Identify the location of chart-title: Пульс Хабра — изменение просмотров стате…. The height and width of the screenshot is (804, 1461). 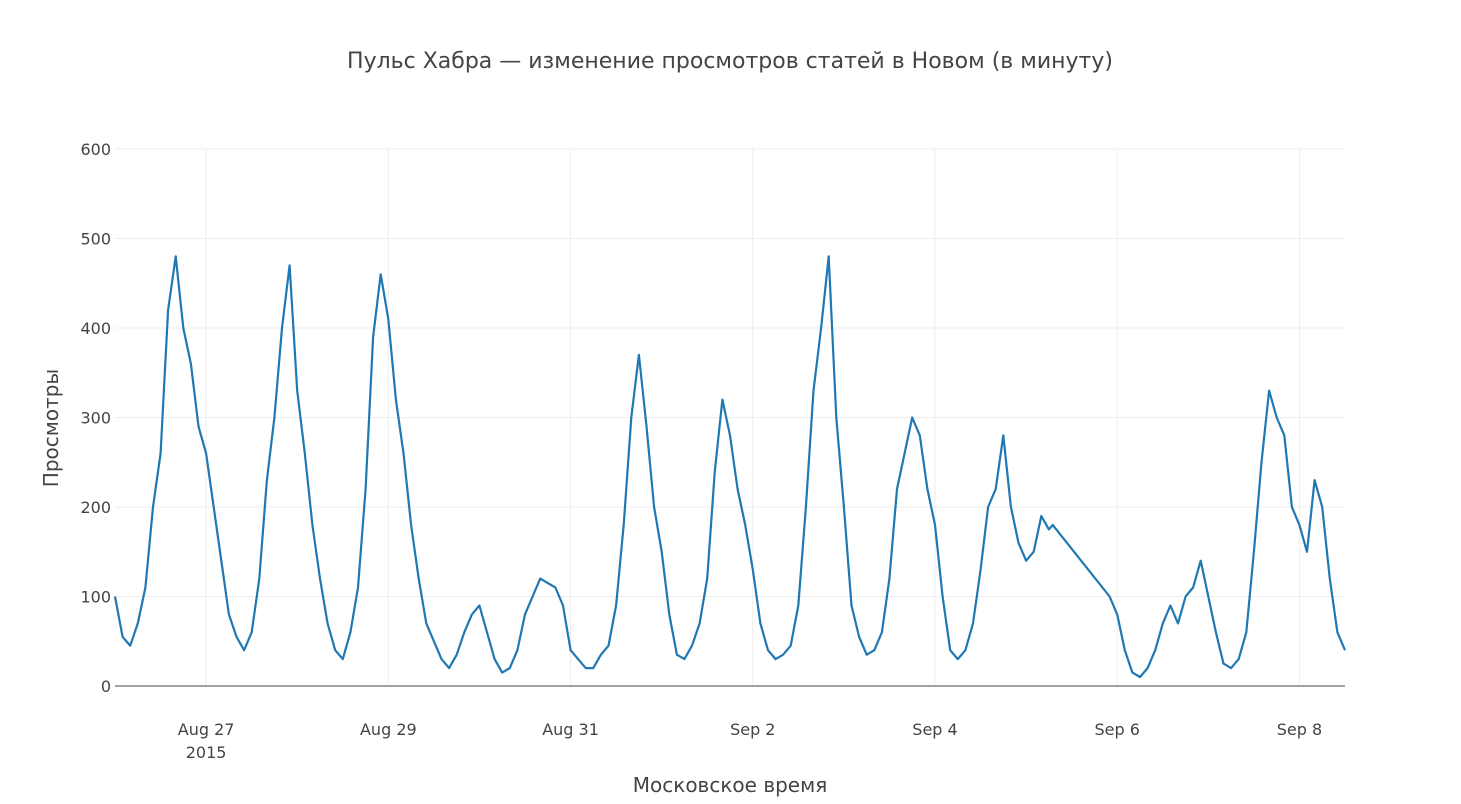
(730, 61).